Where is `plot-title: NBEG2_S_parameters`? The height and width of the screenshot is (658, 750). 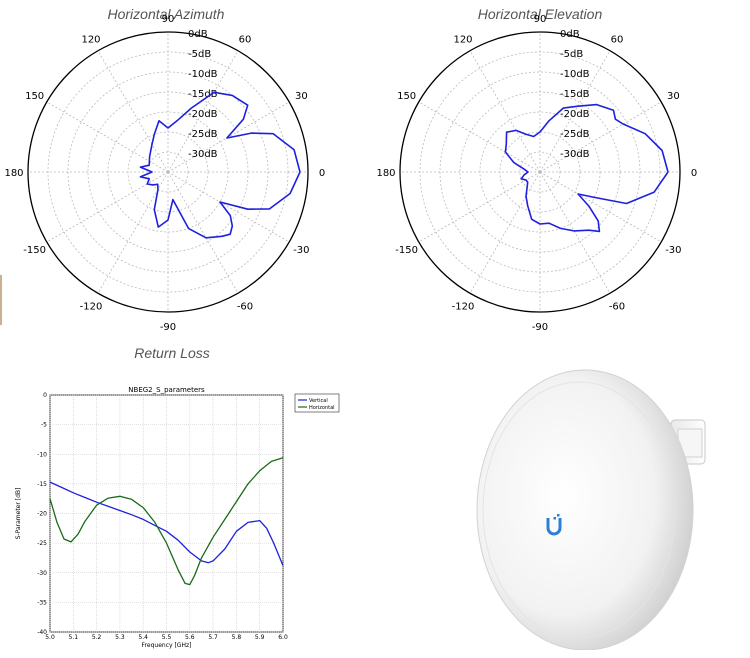
plot-title: NBEG2_S_parameters is located at coordinates (166, 390).